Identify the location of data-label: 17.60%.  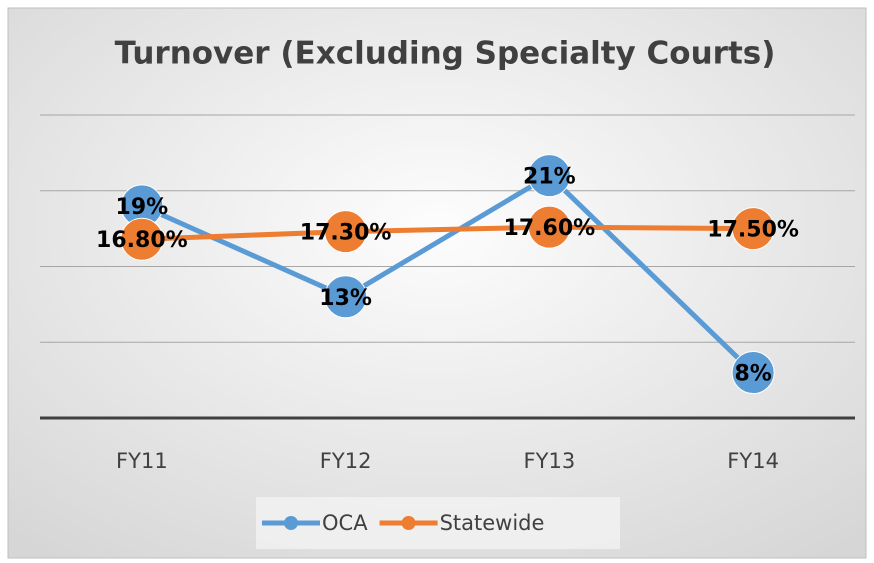
(550, 228).